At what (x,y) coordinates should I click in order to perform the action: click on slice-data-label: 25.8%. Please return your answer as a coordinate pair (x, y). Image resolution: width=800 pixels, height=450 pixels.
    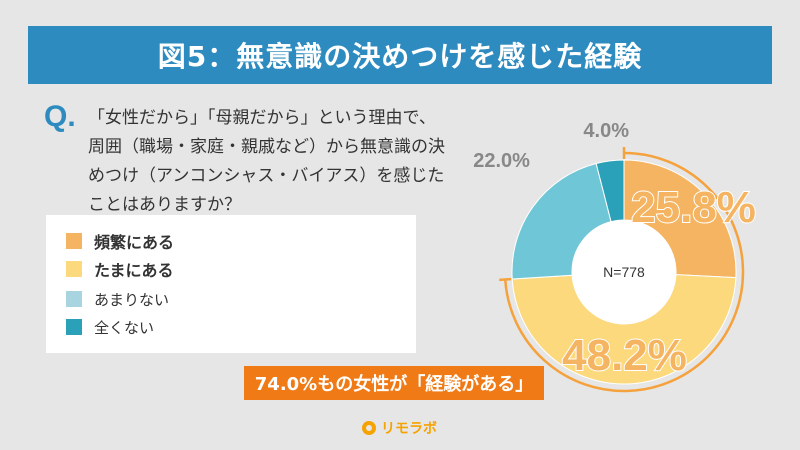
    Looking at the image, I should click on (693, 207).